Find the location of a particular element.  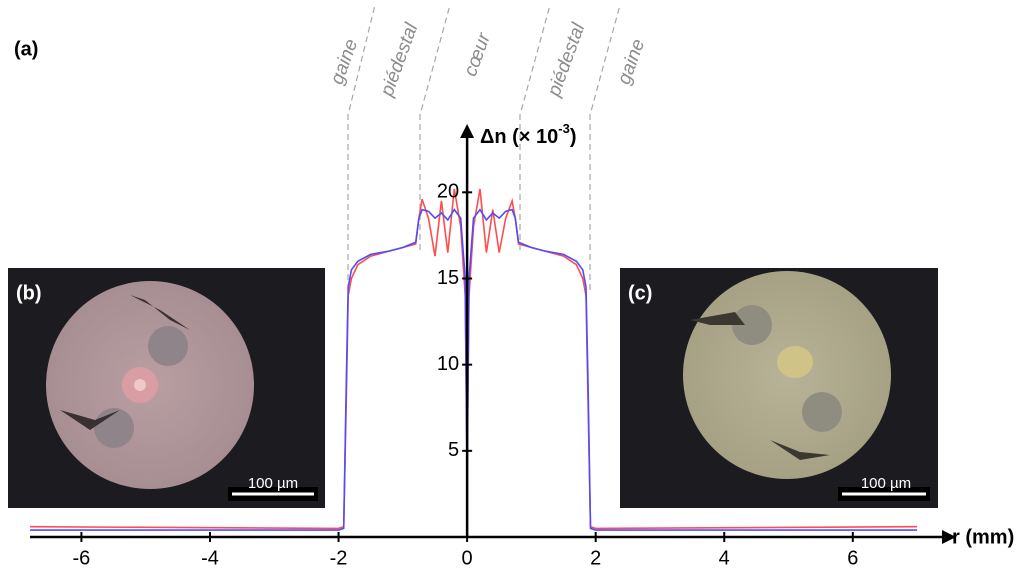

inset-c: (c) 100 µm is located at coordinates (779, 388).